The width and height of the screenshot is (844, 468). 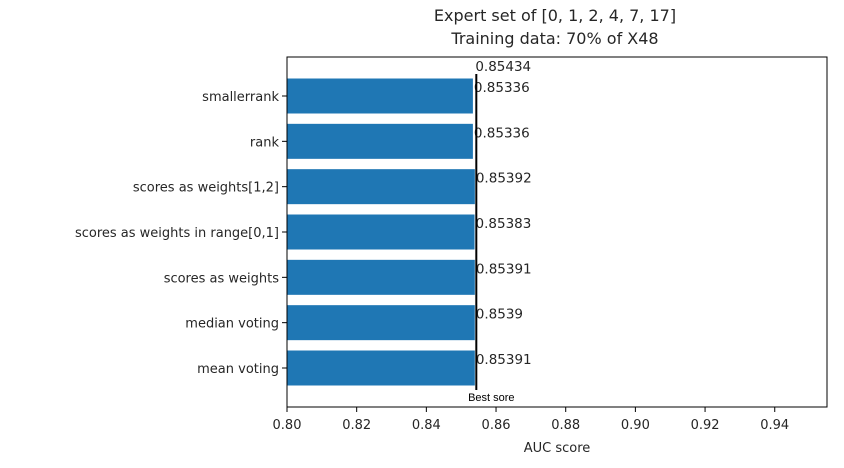 What do you see at coordinates (554, 38) in the screenshot?
I see `chart-subtitle: Training data: 70% of X48` at bounding box center [554, 38].